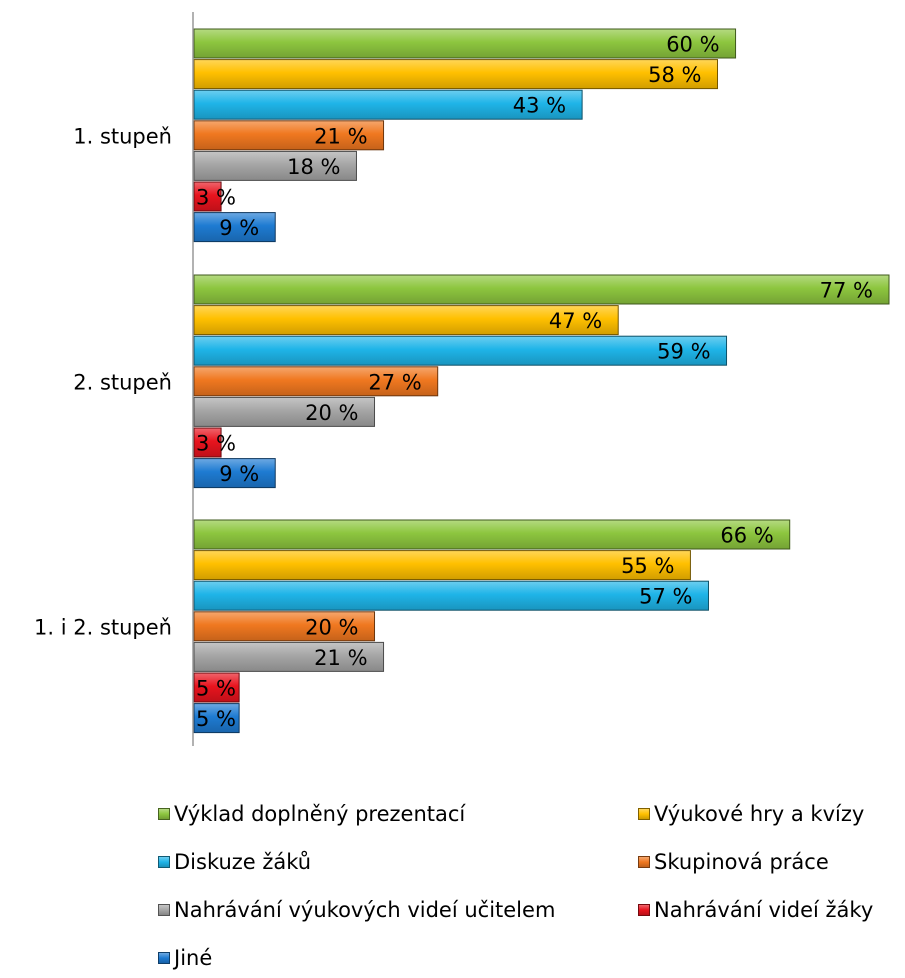 This screenshot has height=978, width=905. I want to click on data-label: 43 %, so click(539, 106).